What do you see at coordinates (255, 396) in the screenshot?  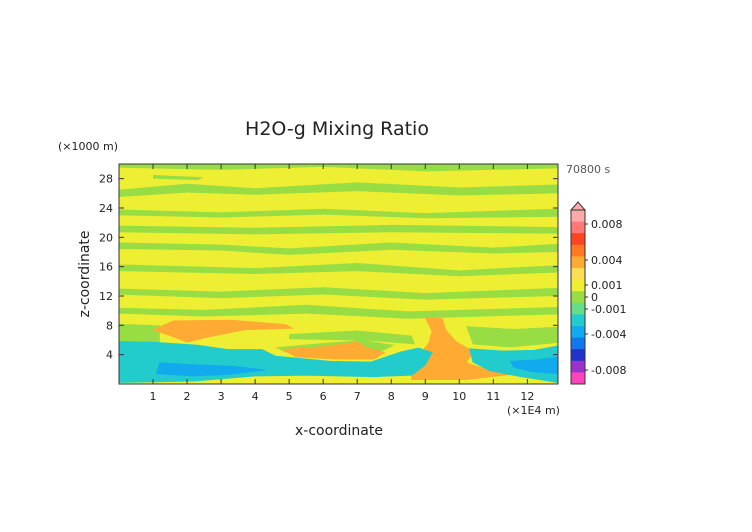 I see `x-tick-label: 4` at bounding box center [255, 396].